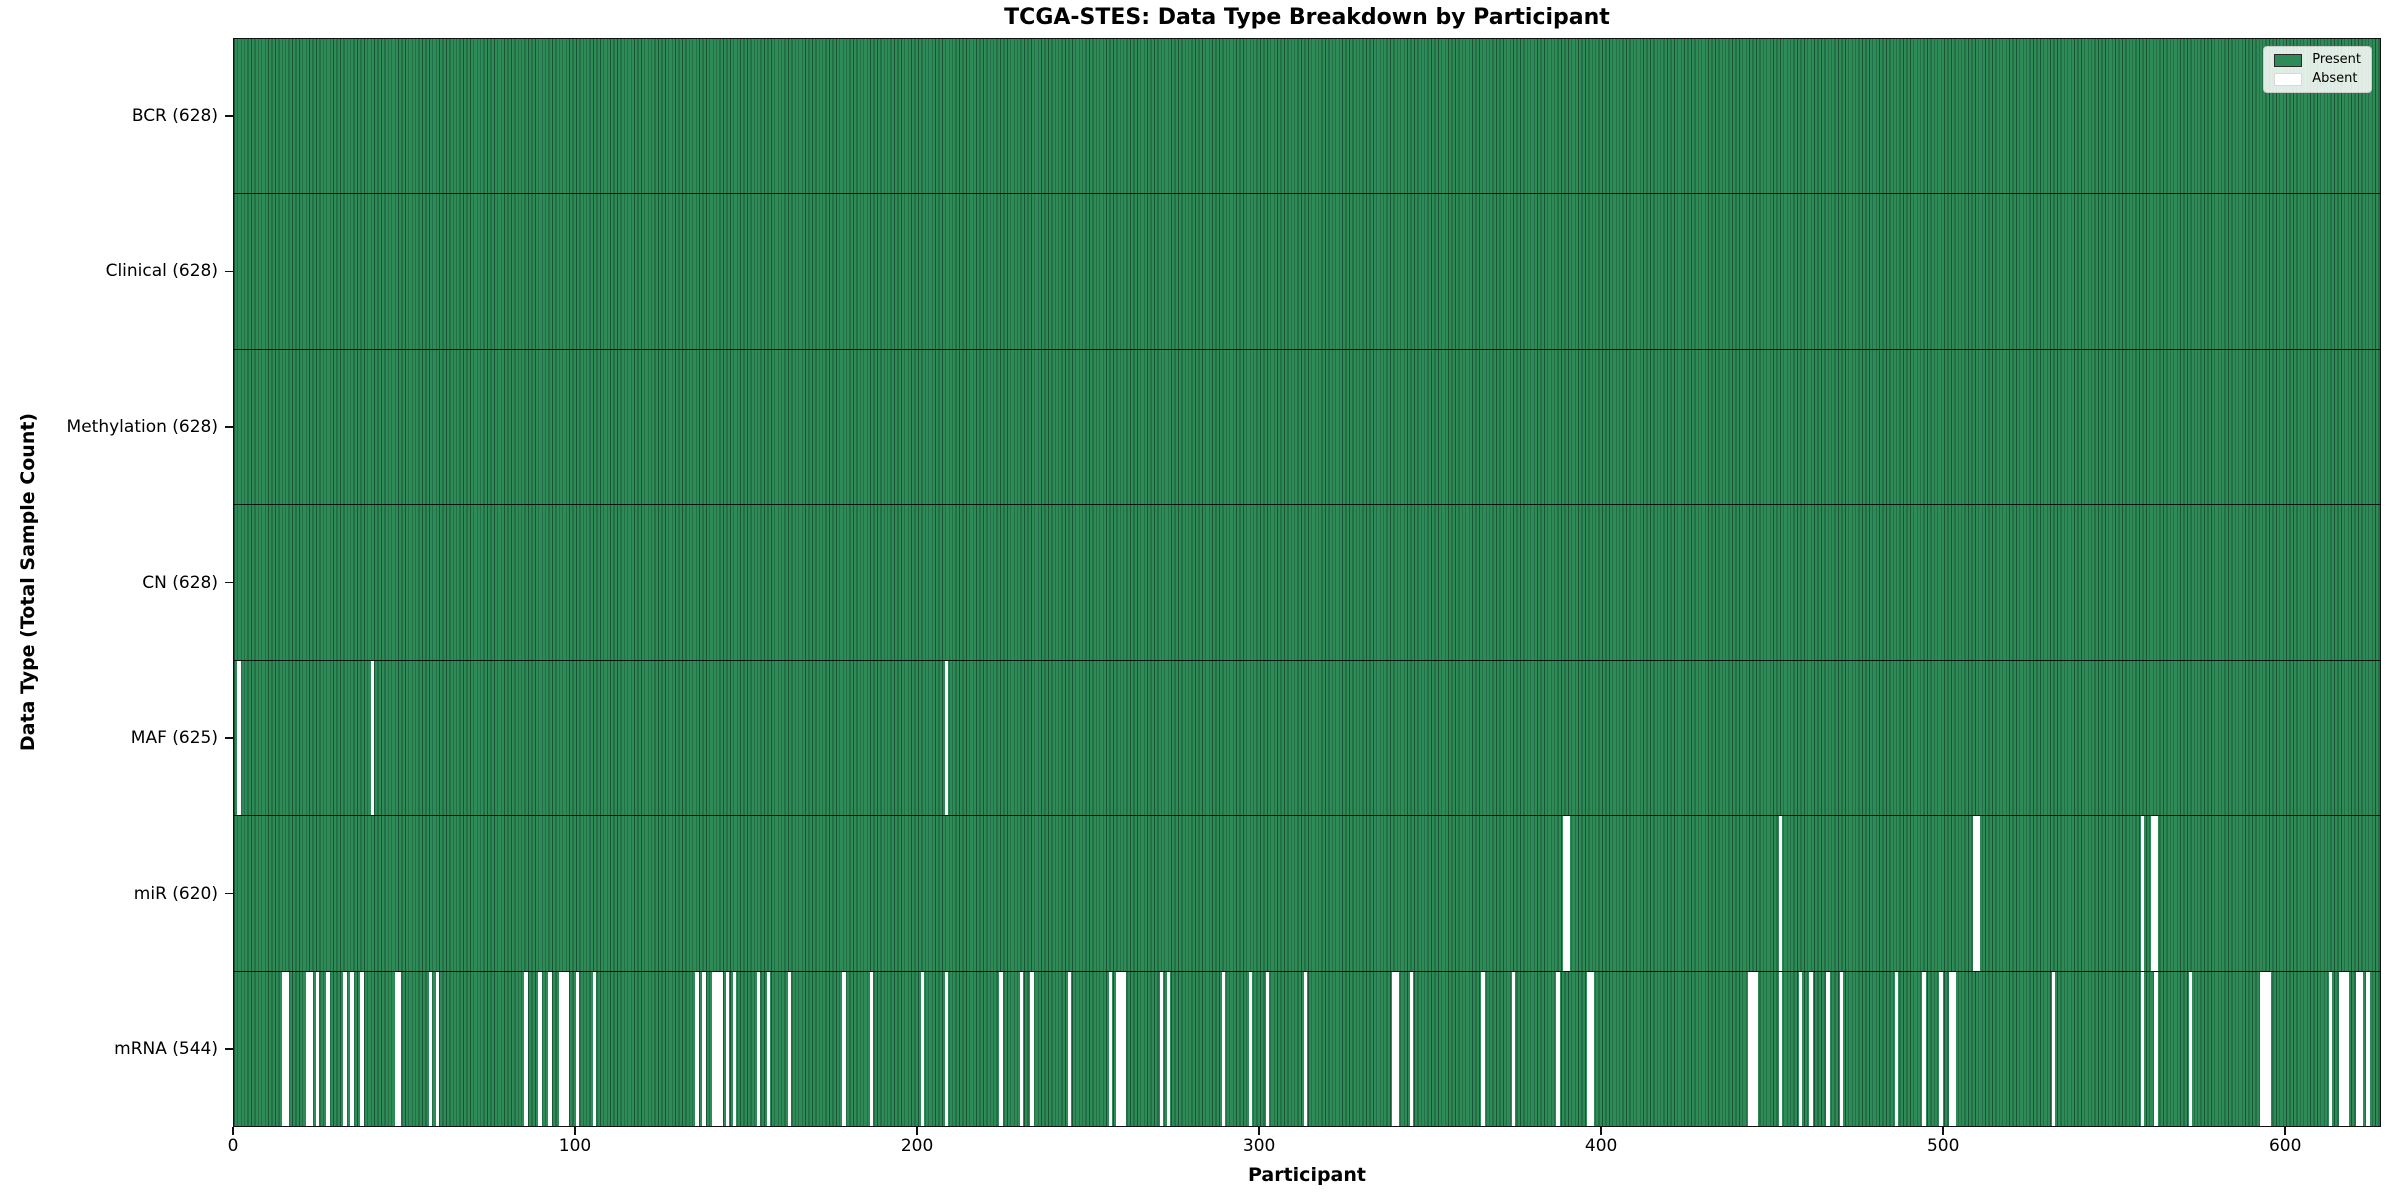 This screenshot has height=1200, width=2400. I want to click on x-tick-label: 200, so click(917, 1146).